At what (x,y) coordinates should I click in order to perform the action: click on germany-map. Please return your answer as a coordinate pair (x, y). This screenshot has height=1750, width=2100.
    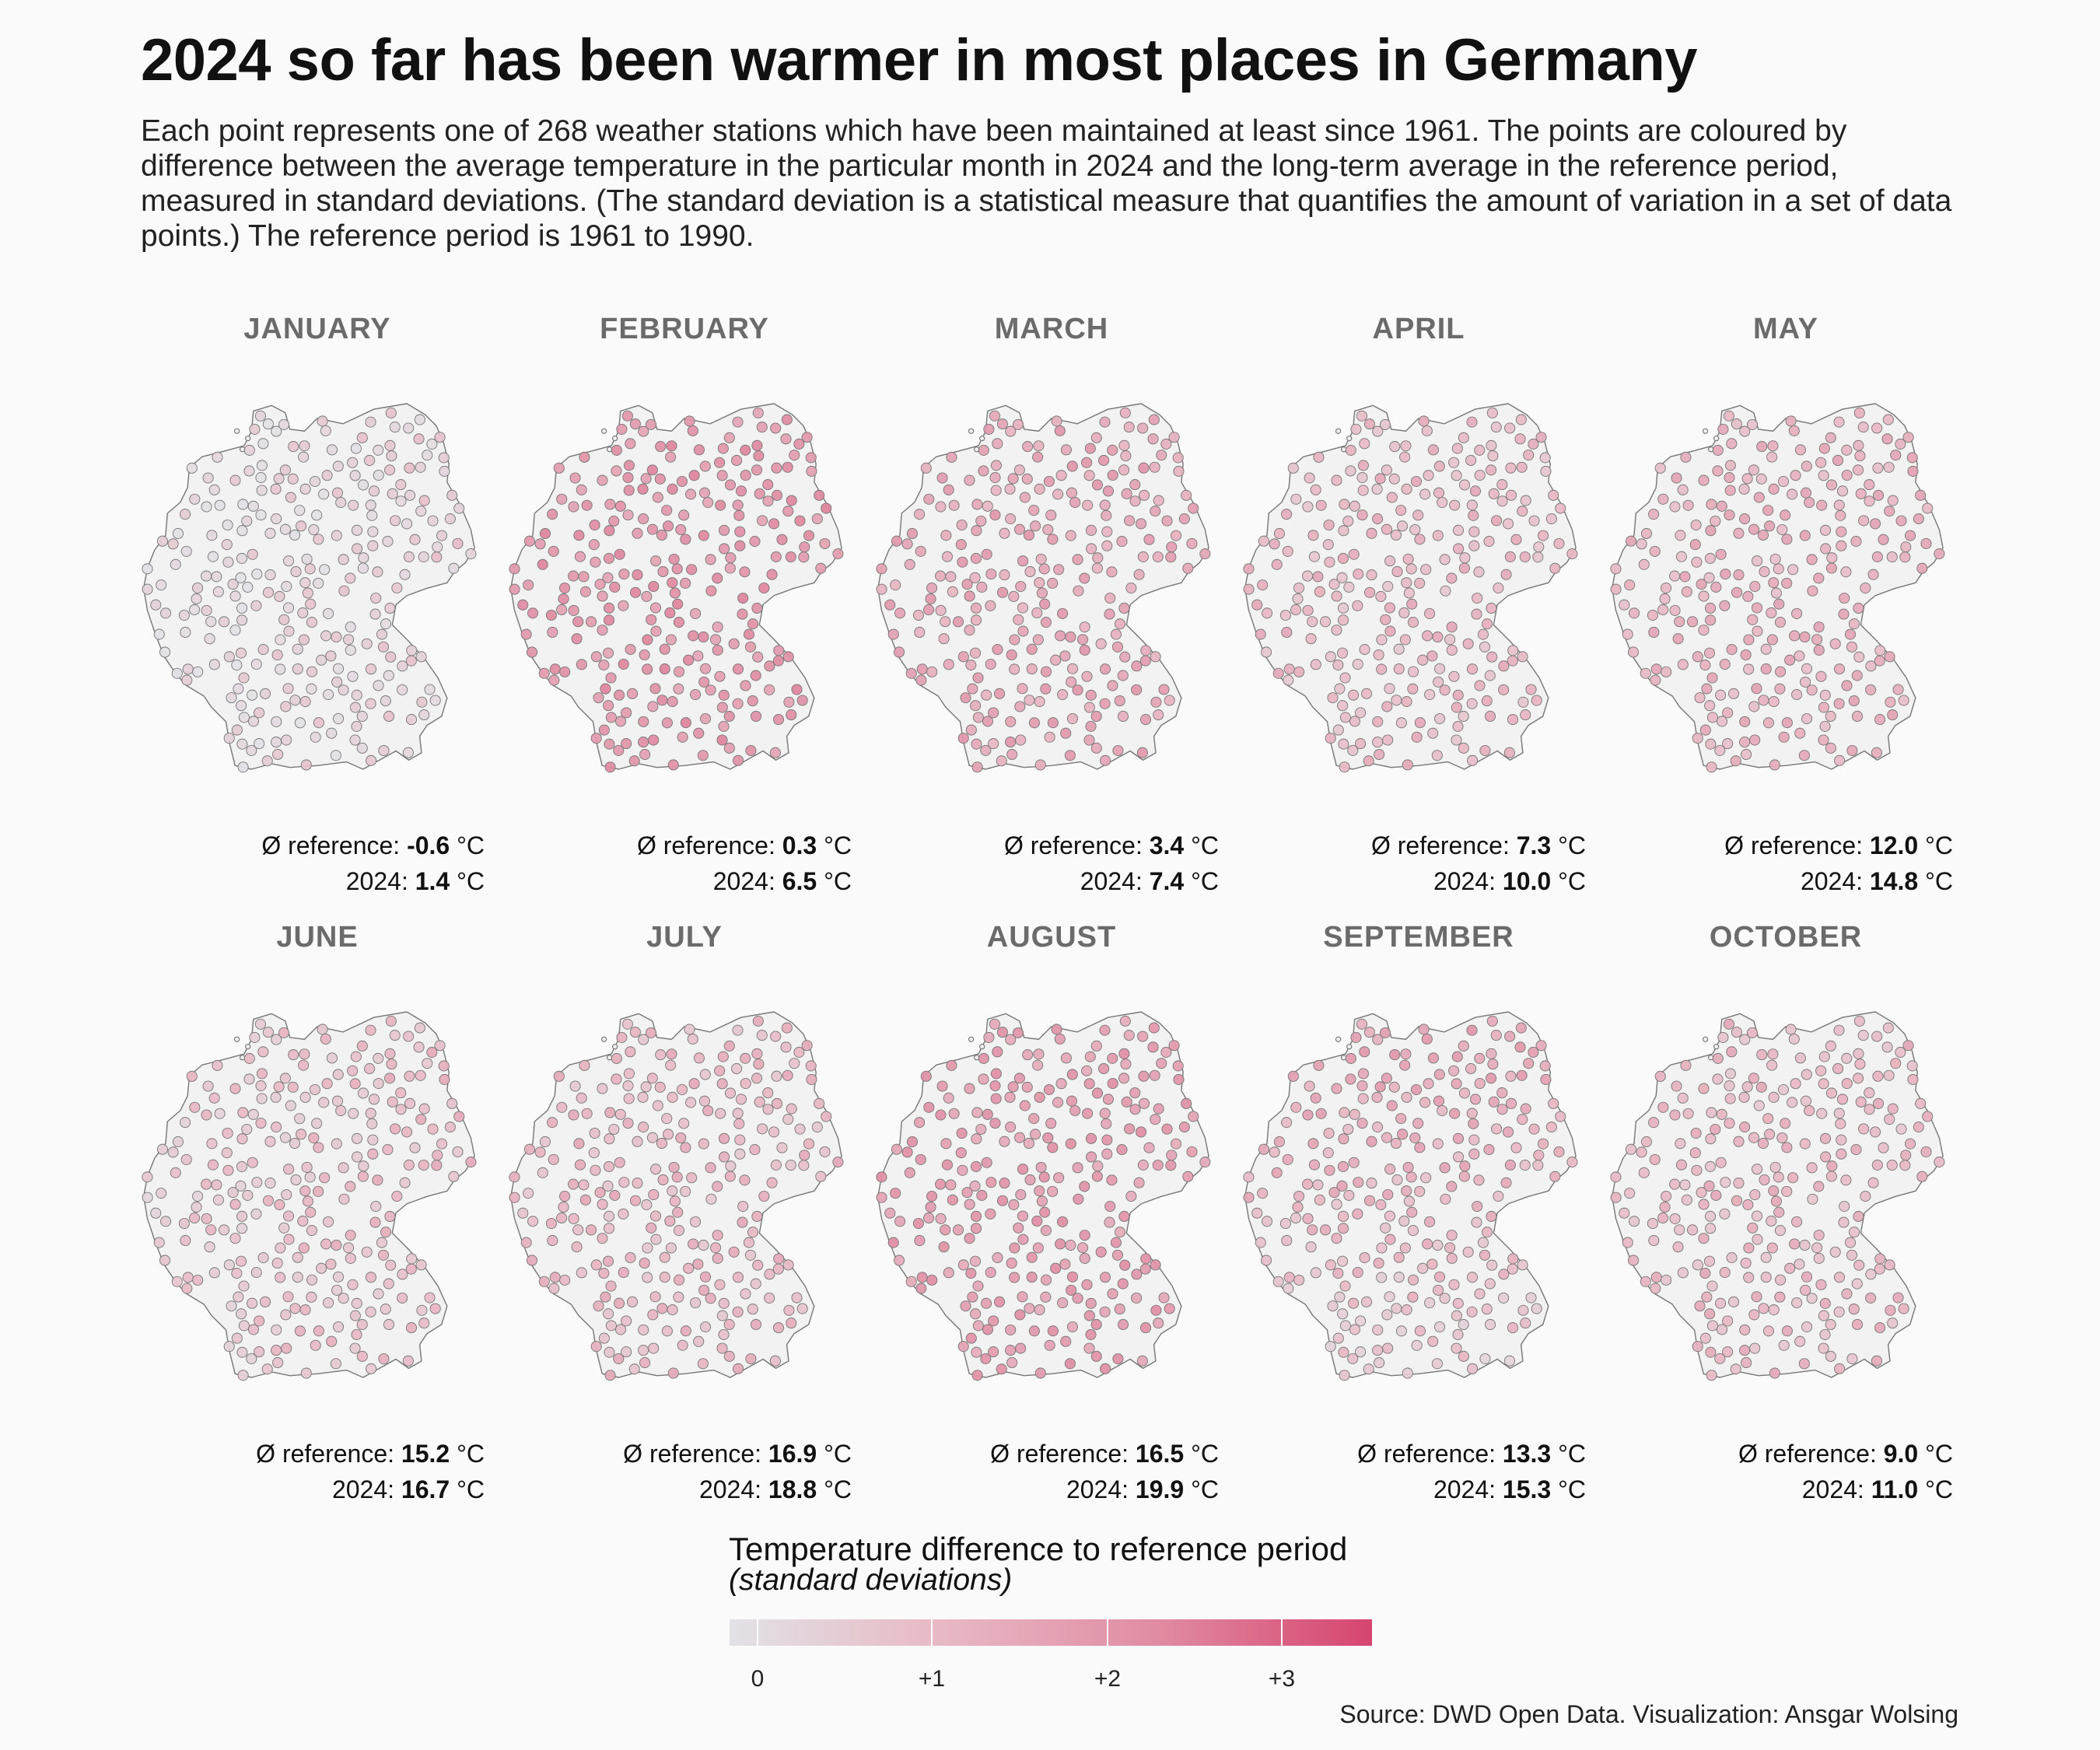
    Looking at the image, I should click on (1411, 1196).